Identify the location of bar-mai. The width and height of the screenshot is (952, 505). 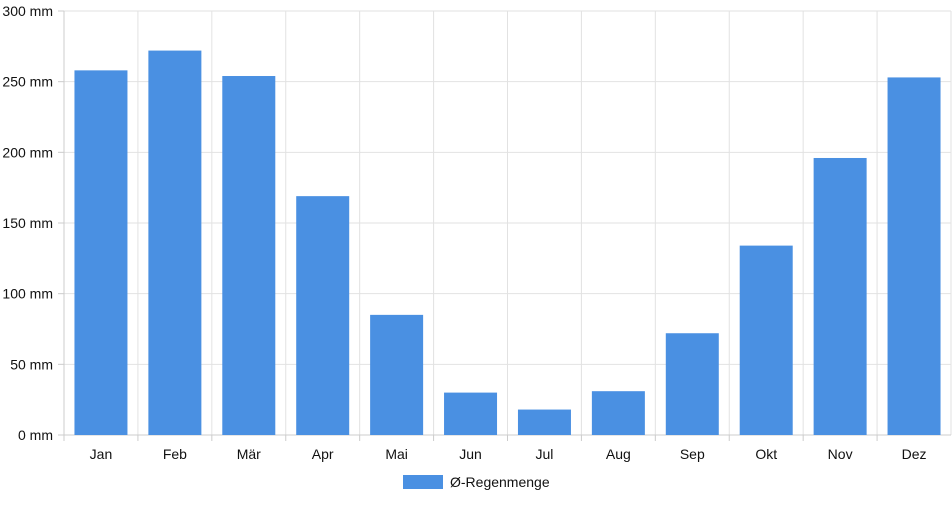
(397, 374).